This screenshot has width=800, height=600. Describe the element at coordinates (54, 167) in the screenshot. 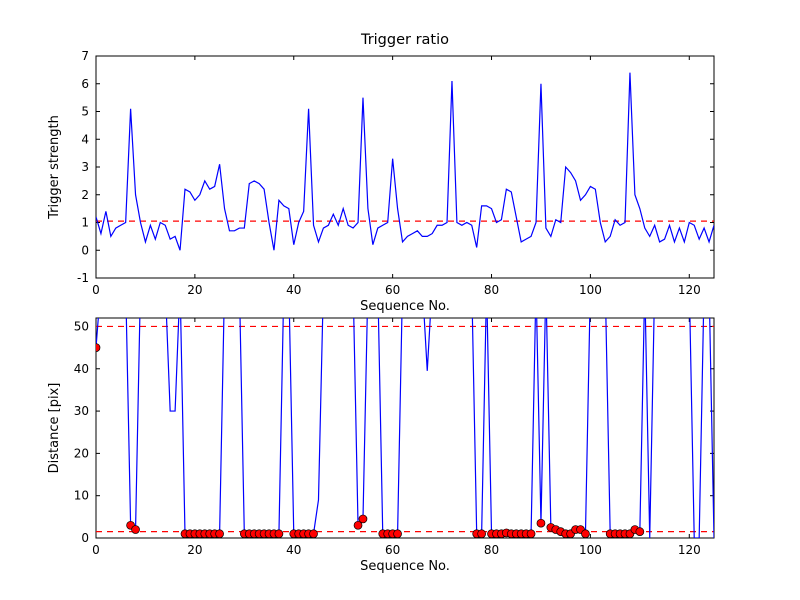

I see `y-axis-label: Trigger strength` at that location.